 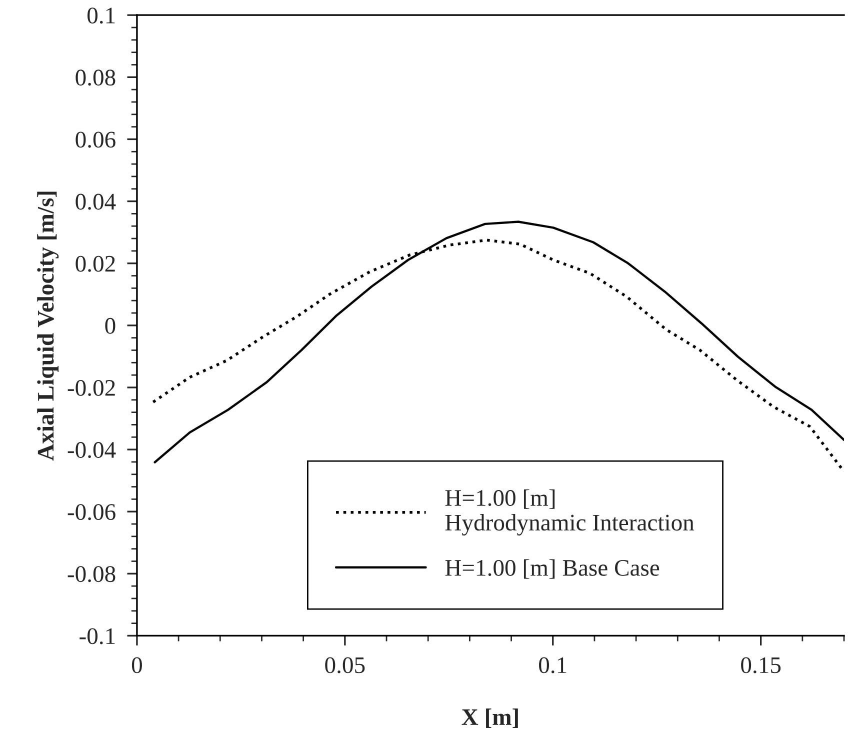 I want to click on y-tick-label: -0.04, so click(x=92, y=450).